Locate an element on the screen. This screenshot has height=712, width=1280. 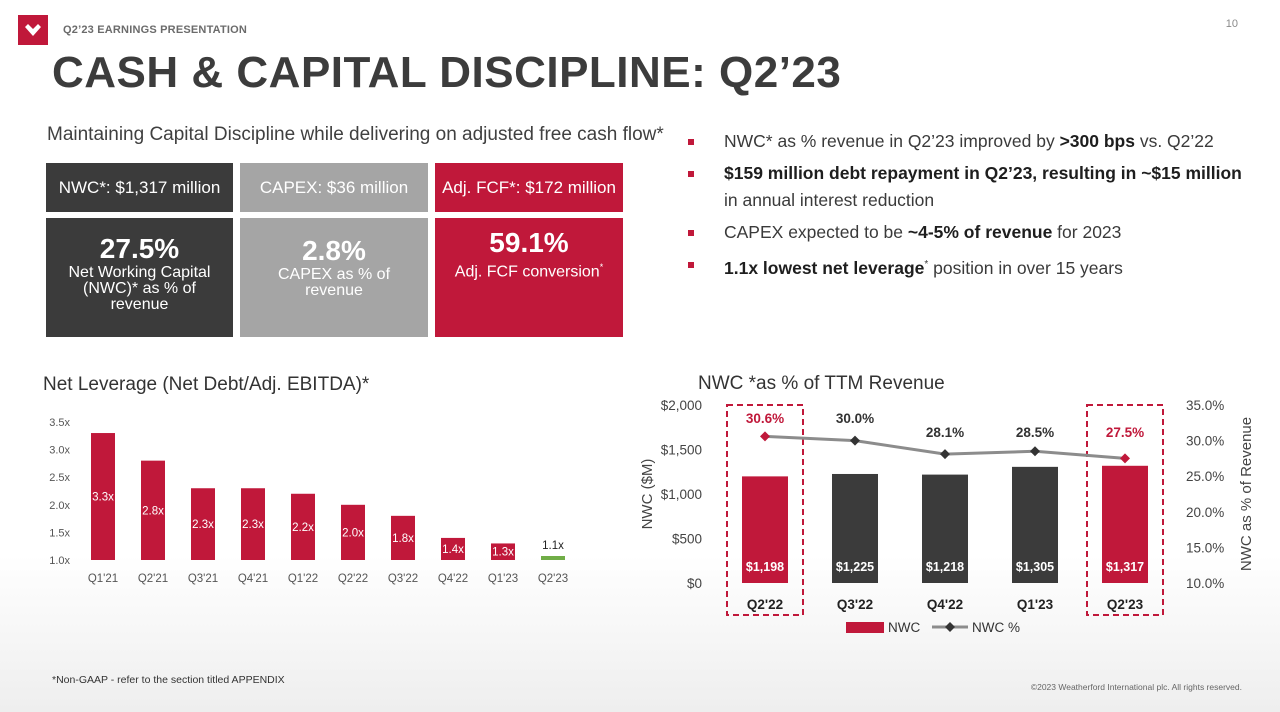
leverage-ytick-label: 1.5x is located at coordinates (59, 533).